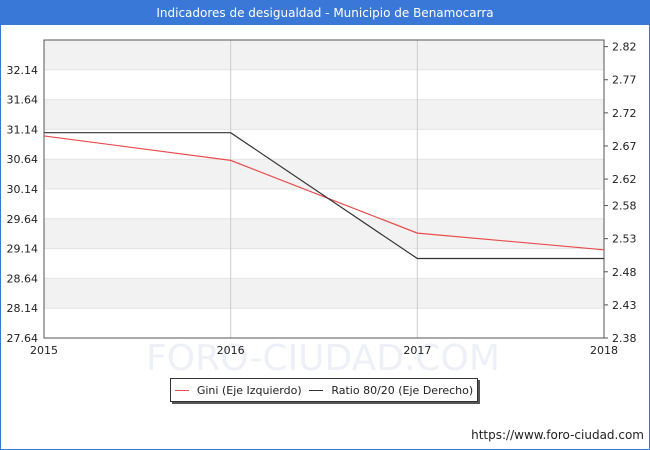  I want to click on legend-swatch-ratio, so click(316, 390).